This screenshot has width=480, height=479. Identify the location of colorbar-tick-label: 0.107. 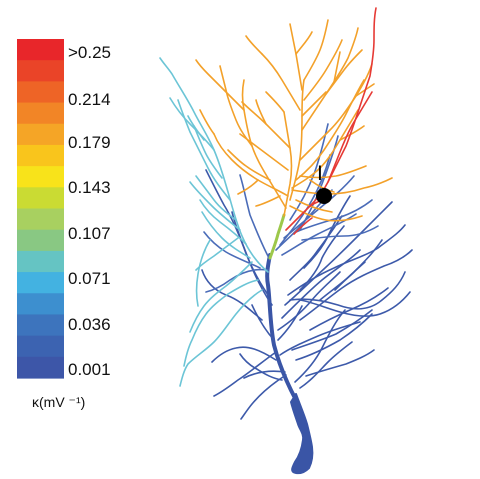
(89, 233).